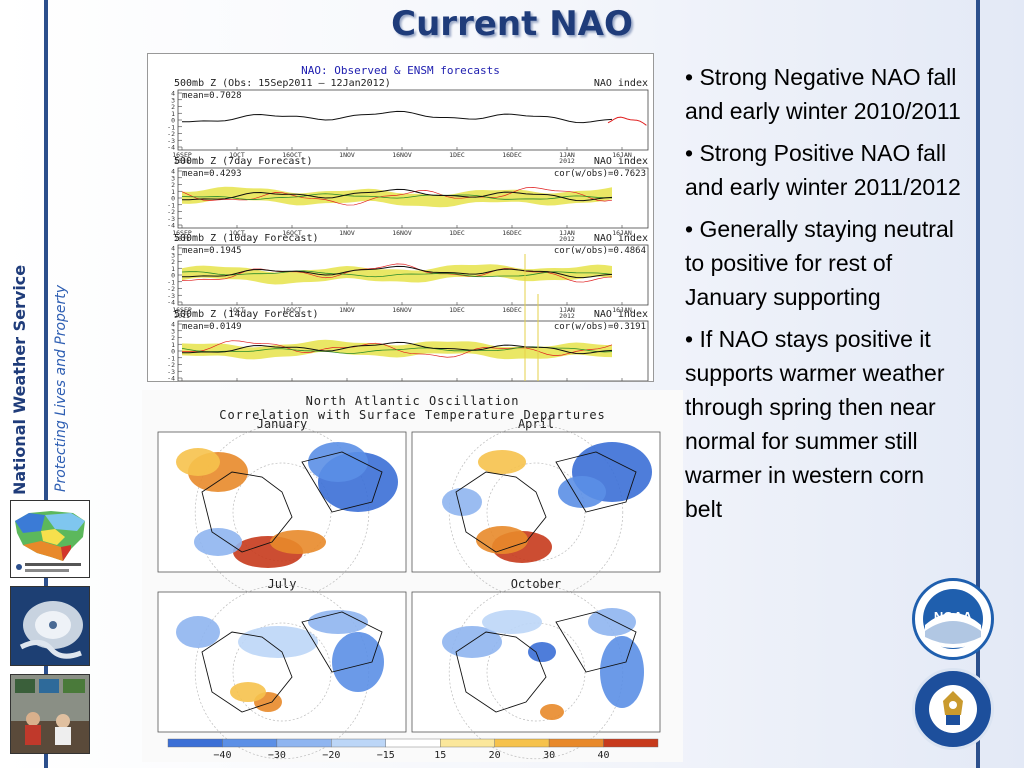  Describe the element at coordinates (282, 424) in the screenshot. I see `map-season-label: January` at that location.